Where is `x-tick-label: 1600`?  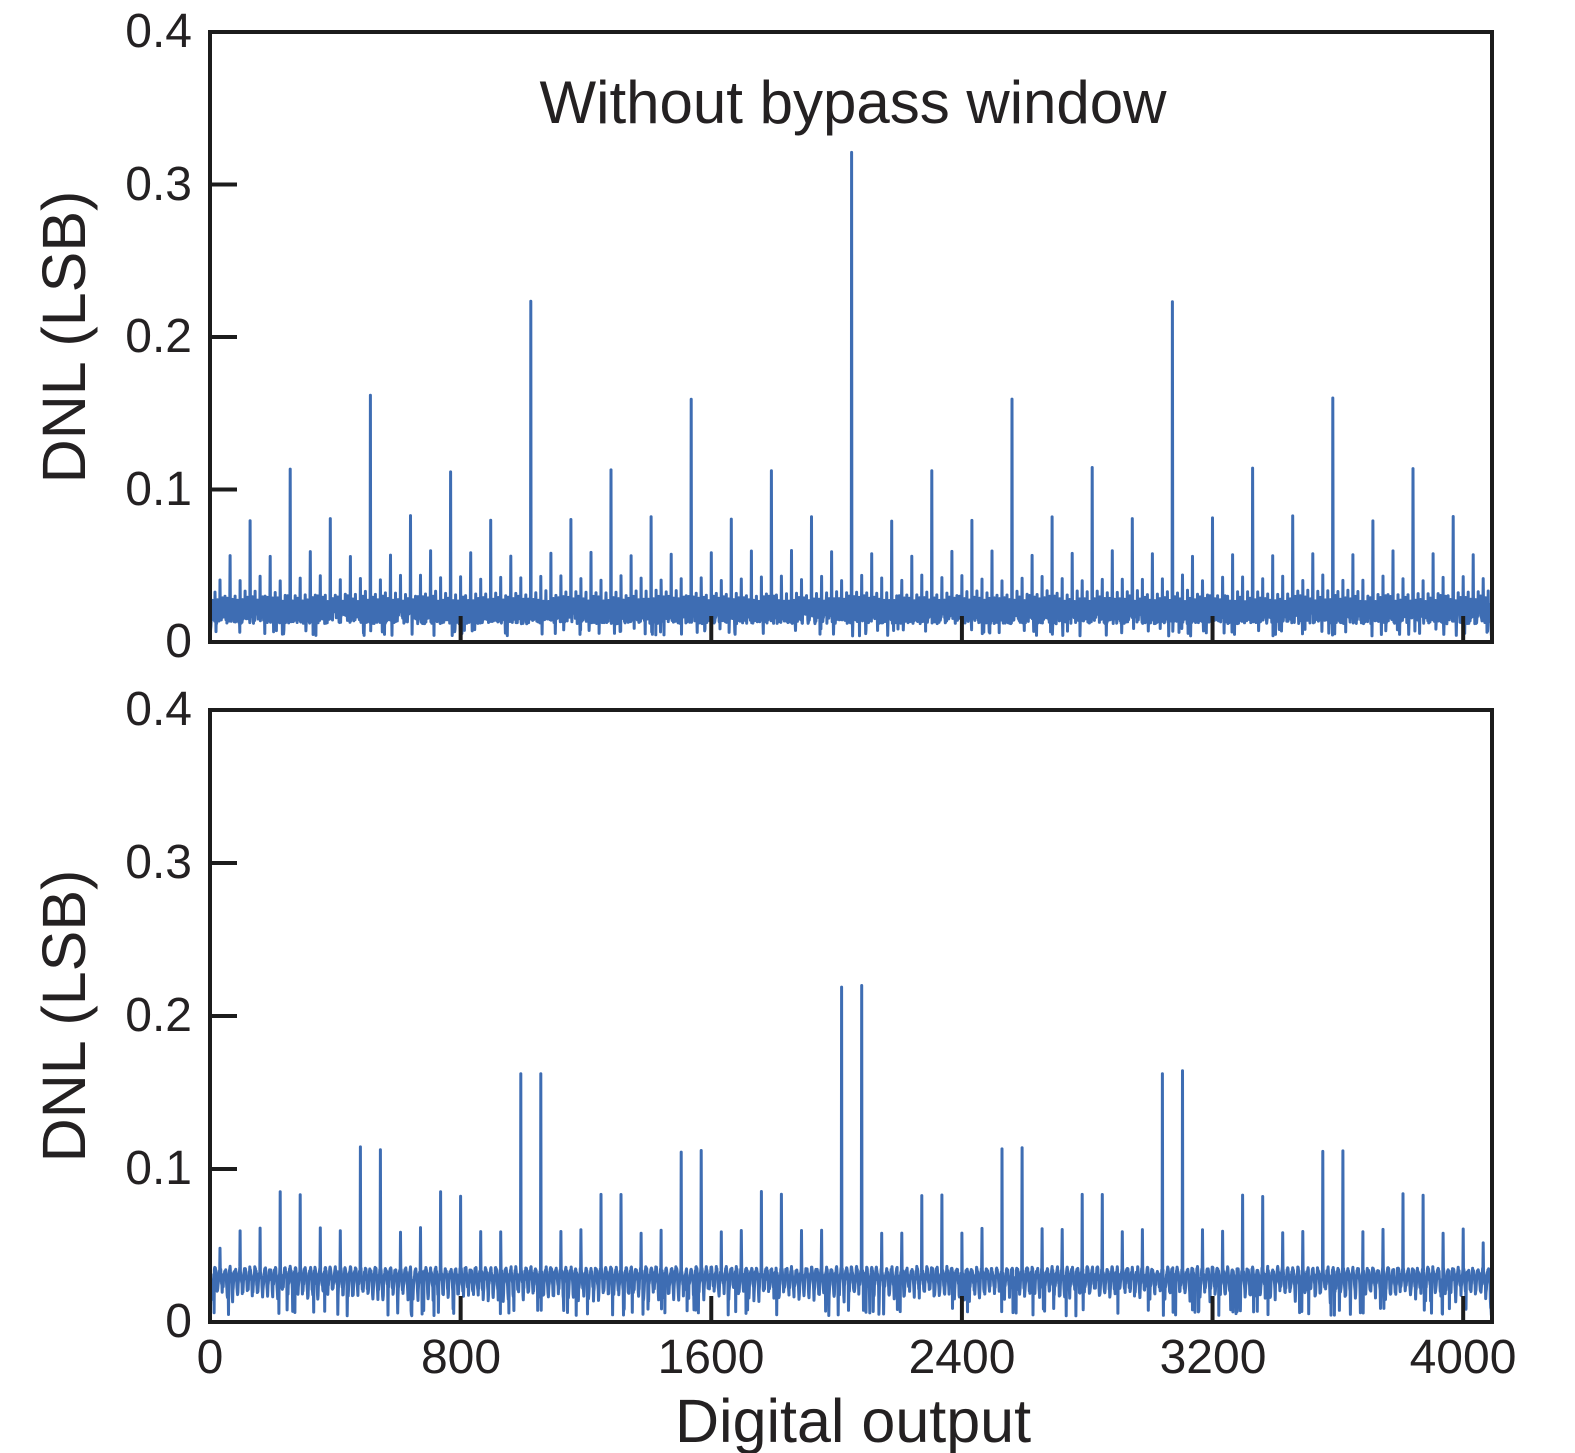
x-tick-label: 1600 is located at coordinates (711, 1357).